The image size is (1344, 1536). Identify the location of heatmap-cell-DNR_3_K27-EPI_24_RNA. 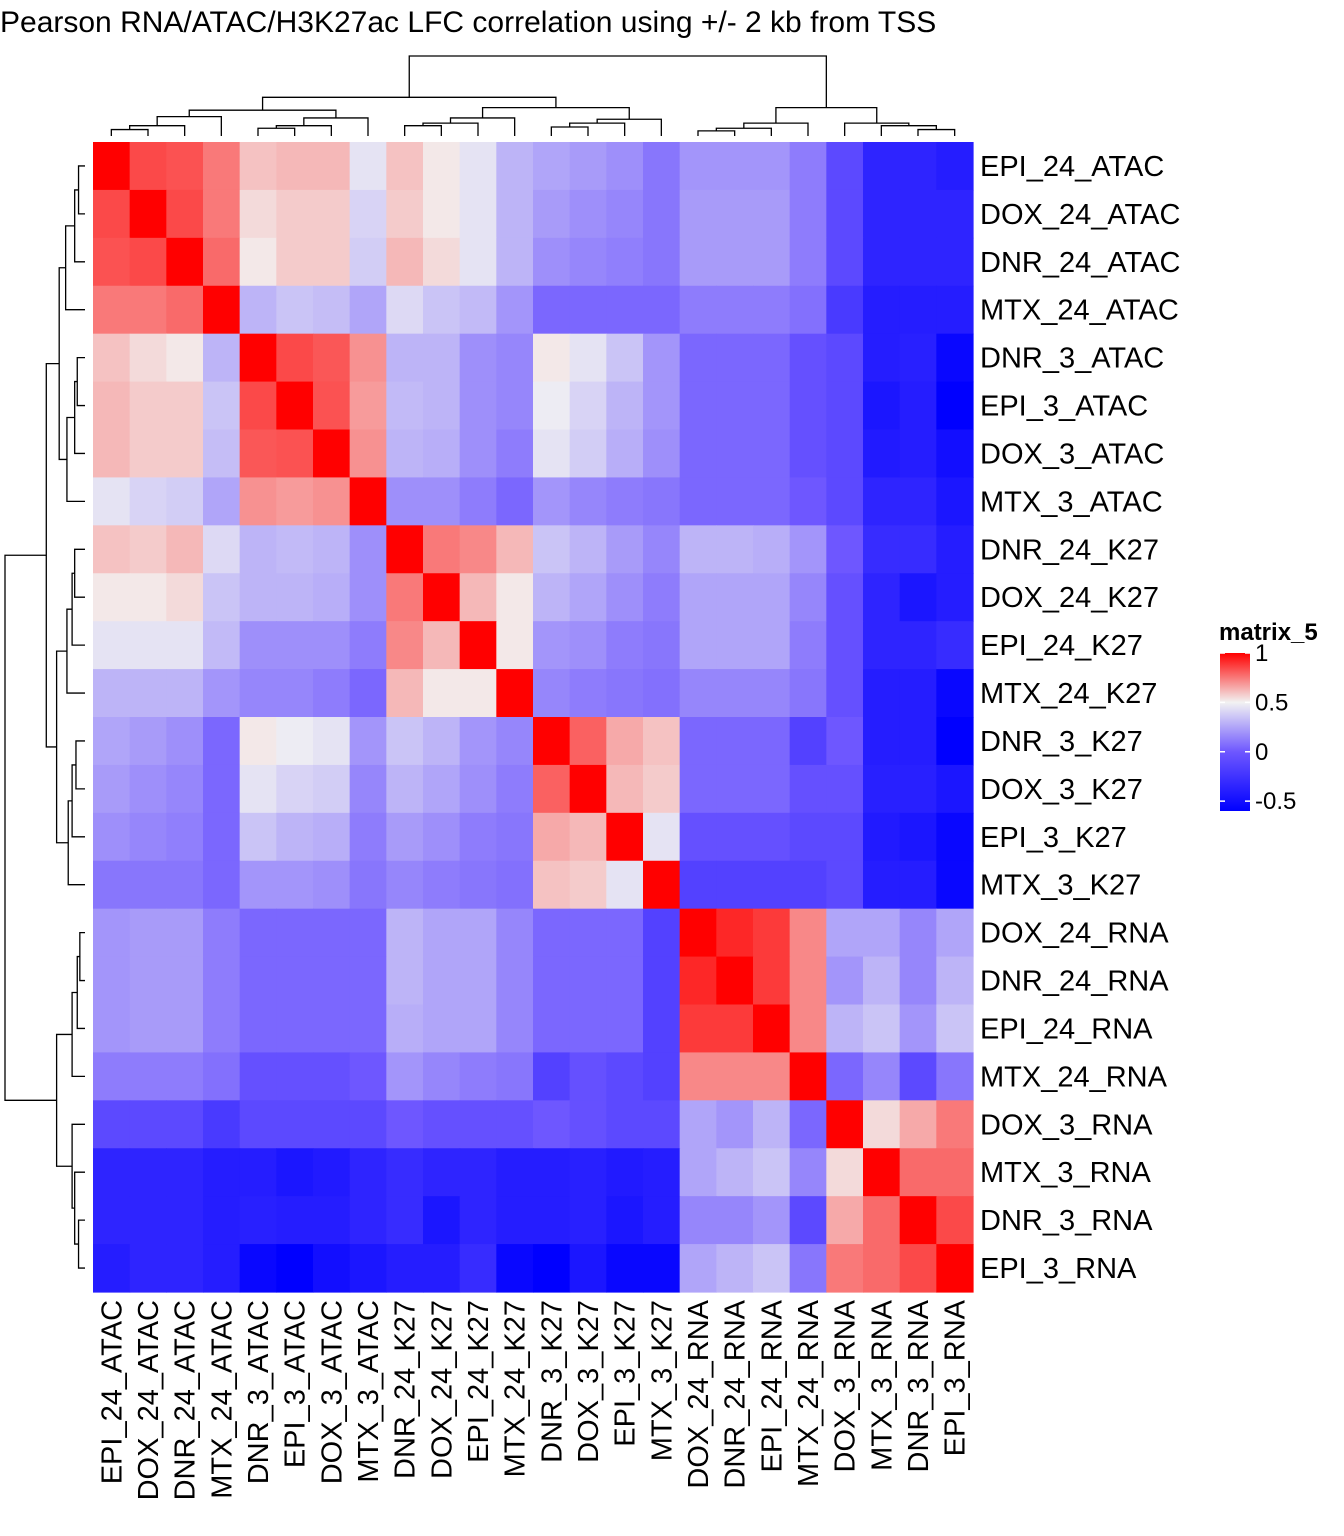
(772, 741).